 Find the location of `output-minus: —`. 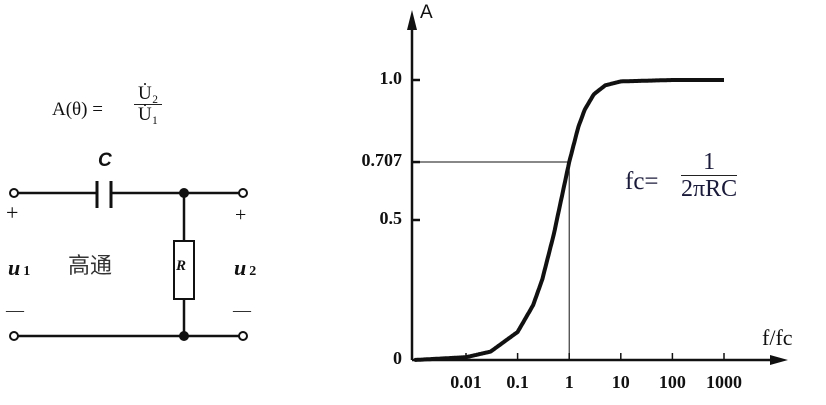

output-minus: — is located at coordinates (242, 310).